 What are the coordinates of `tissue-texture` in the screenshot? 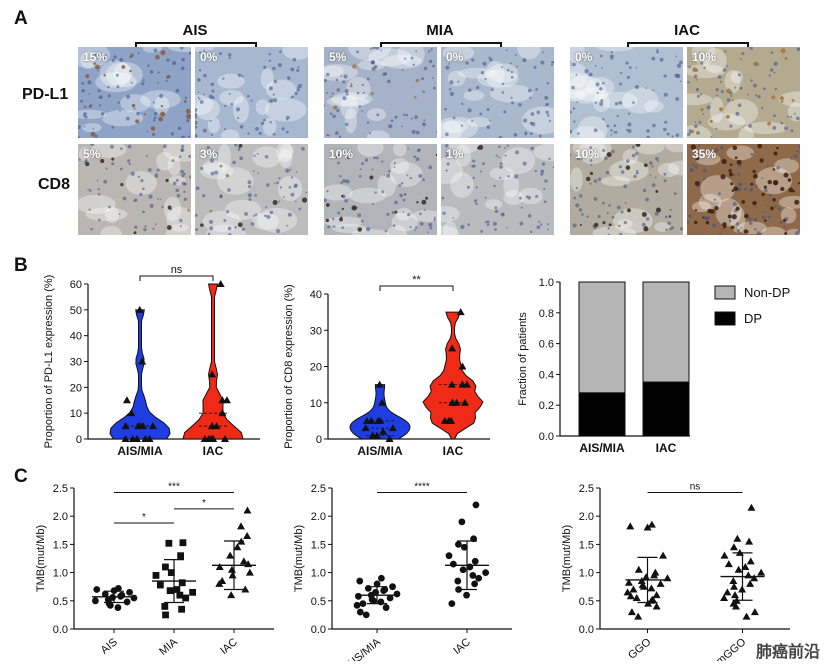 It's located at (626, 92).